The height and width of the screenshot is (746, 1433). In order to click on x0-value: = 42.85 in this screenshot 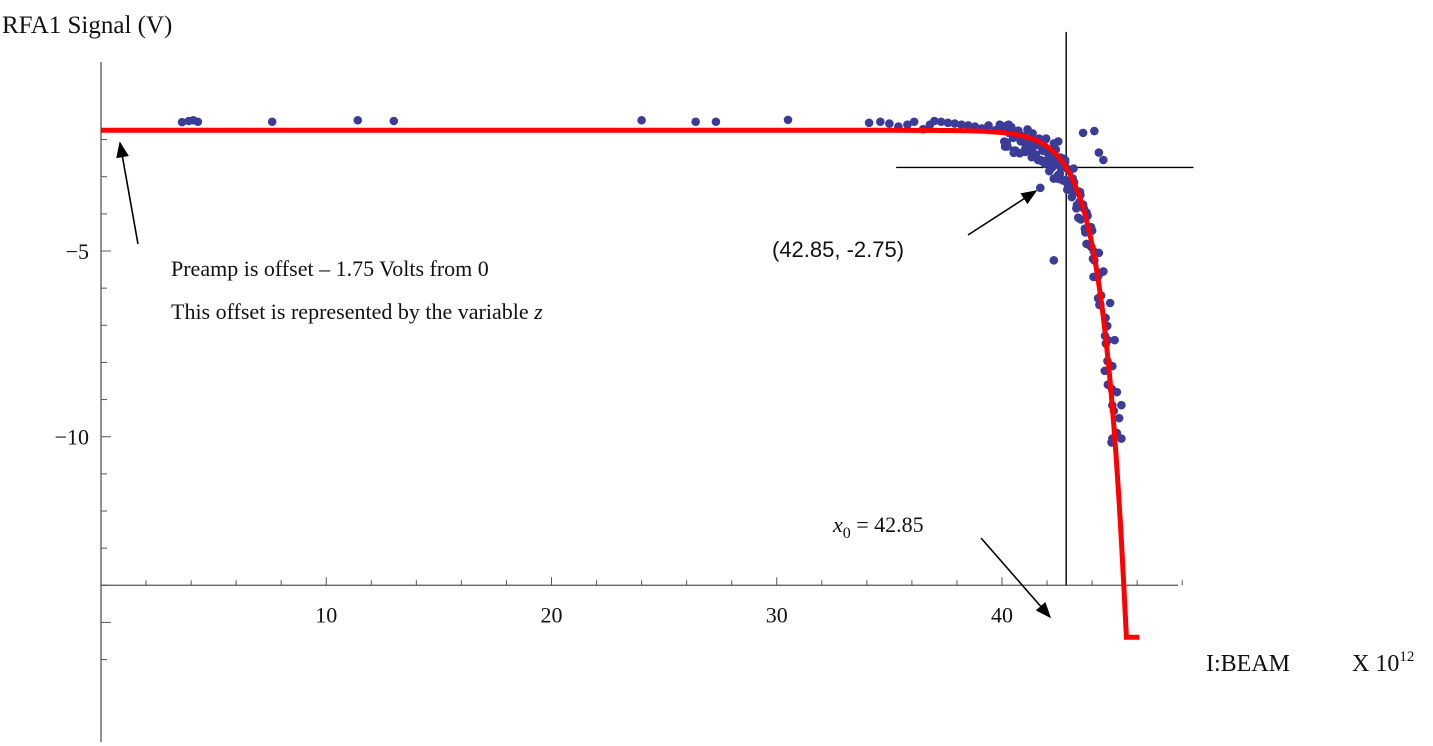, I will do `click(887, 524)`.